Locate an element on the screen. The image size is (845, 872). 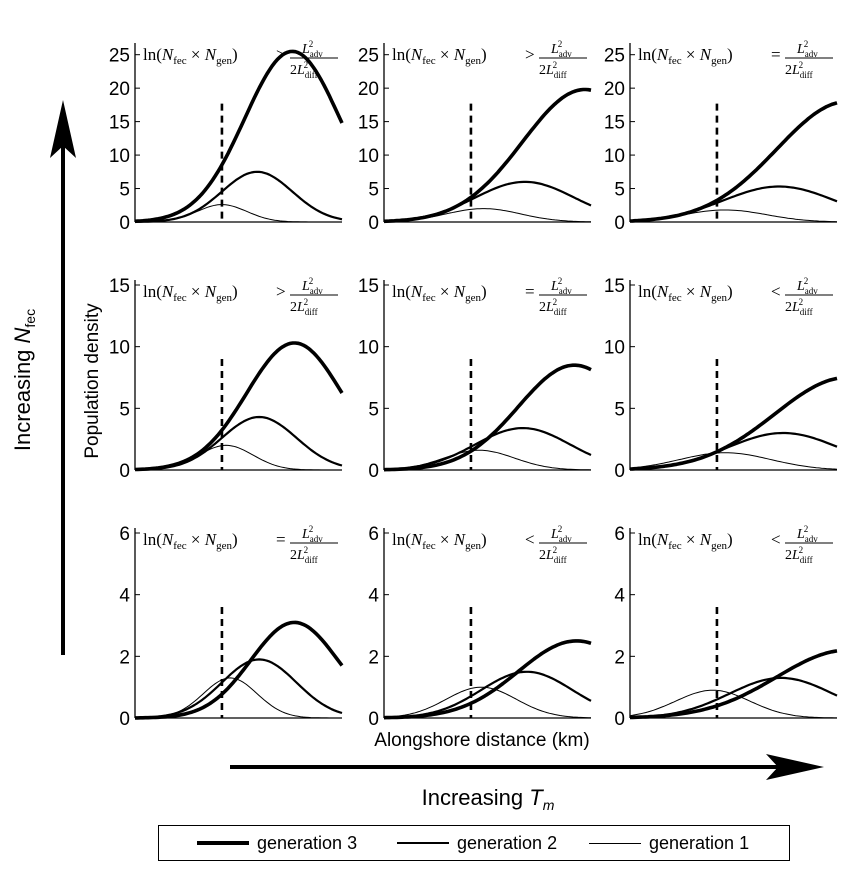
legend-item-generation-2: generation 2 is located at coordinates (477, 843).